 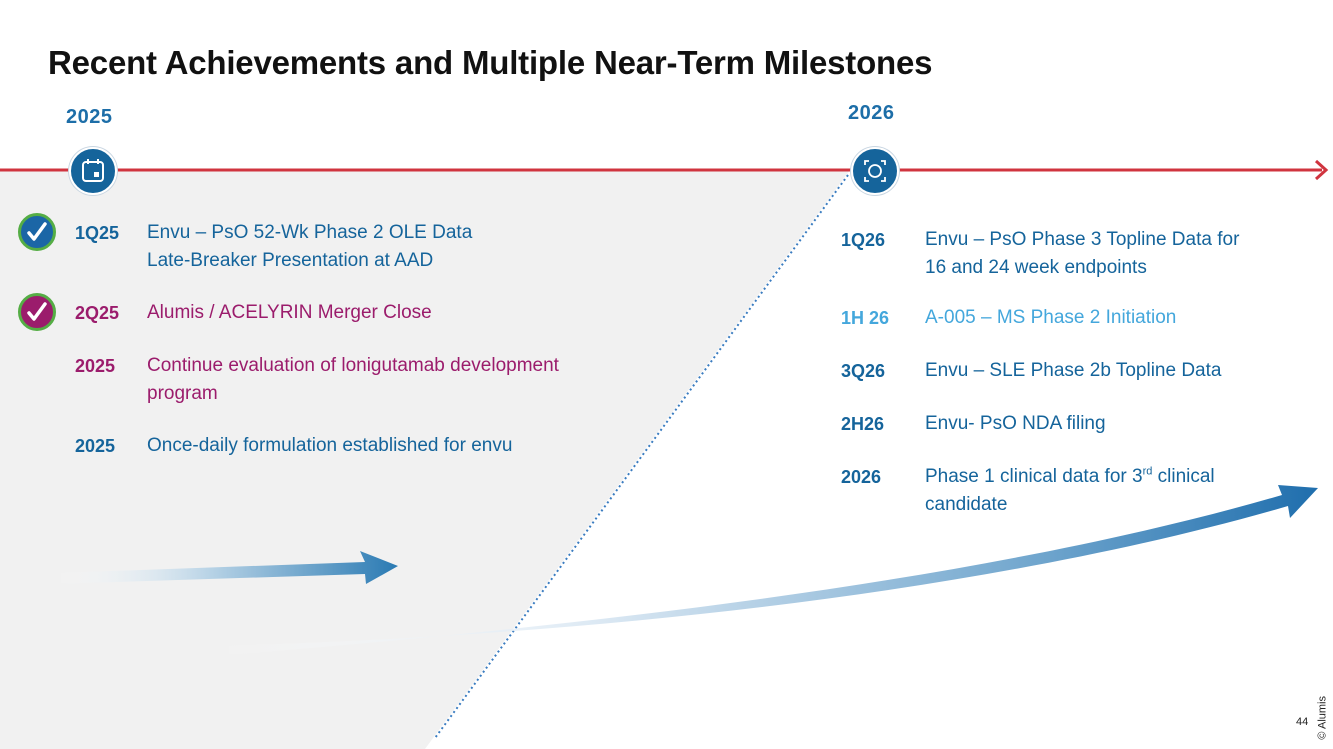 What do you see at coordinates (966, 504) in the screenshot?
I see `milestone-text-line: candidate` at bounding box center [966, 504].